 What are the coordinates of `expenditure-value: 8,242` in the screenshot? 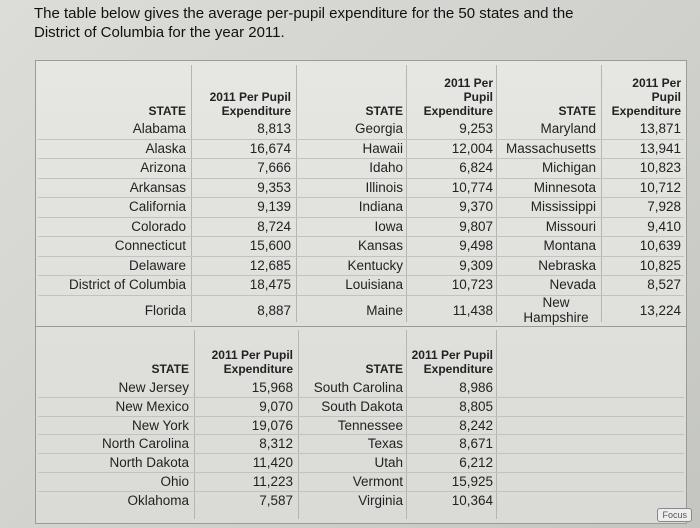 It's located at (476, 425).